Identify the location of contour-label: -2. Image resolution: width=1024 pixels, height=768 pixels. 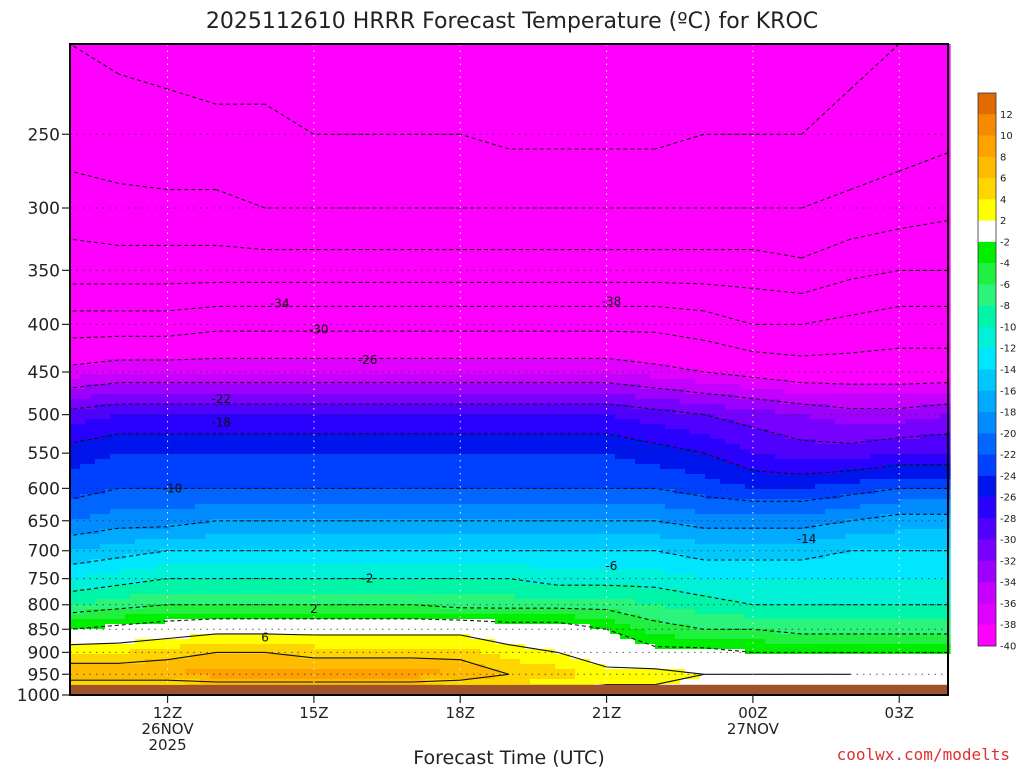
(368, 579).